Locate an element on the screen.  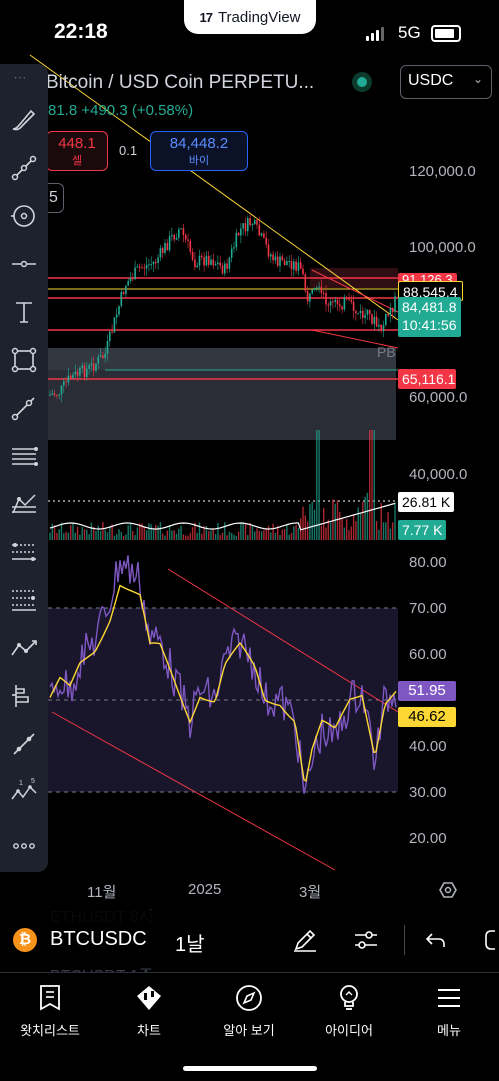
network-type: 5G is located at coordinates (409, 32).